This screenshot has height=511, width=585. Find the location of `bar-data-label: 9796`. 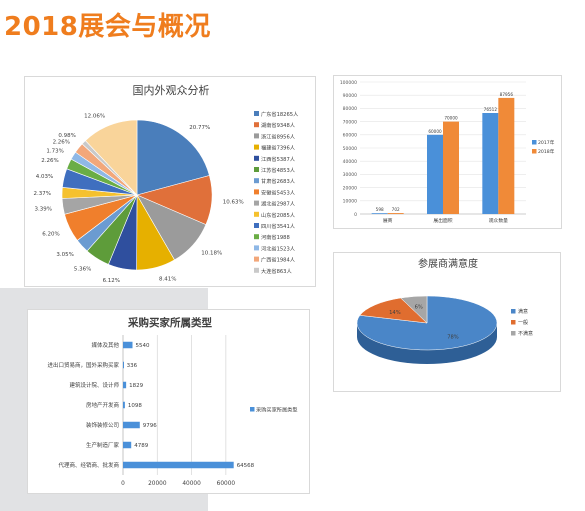

bar-data-label: 9796 is located at coordinates (150, 426).